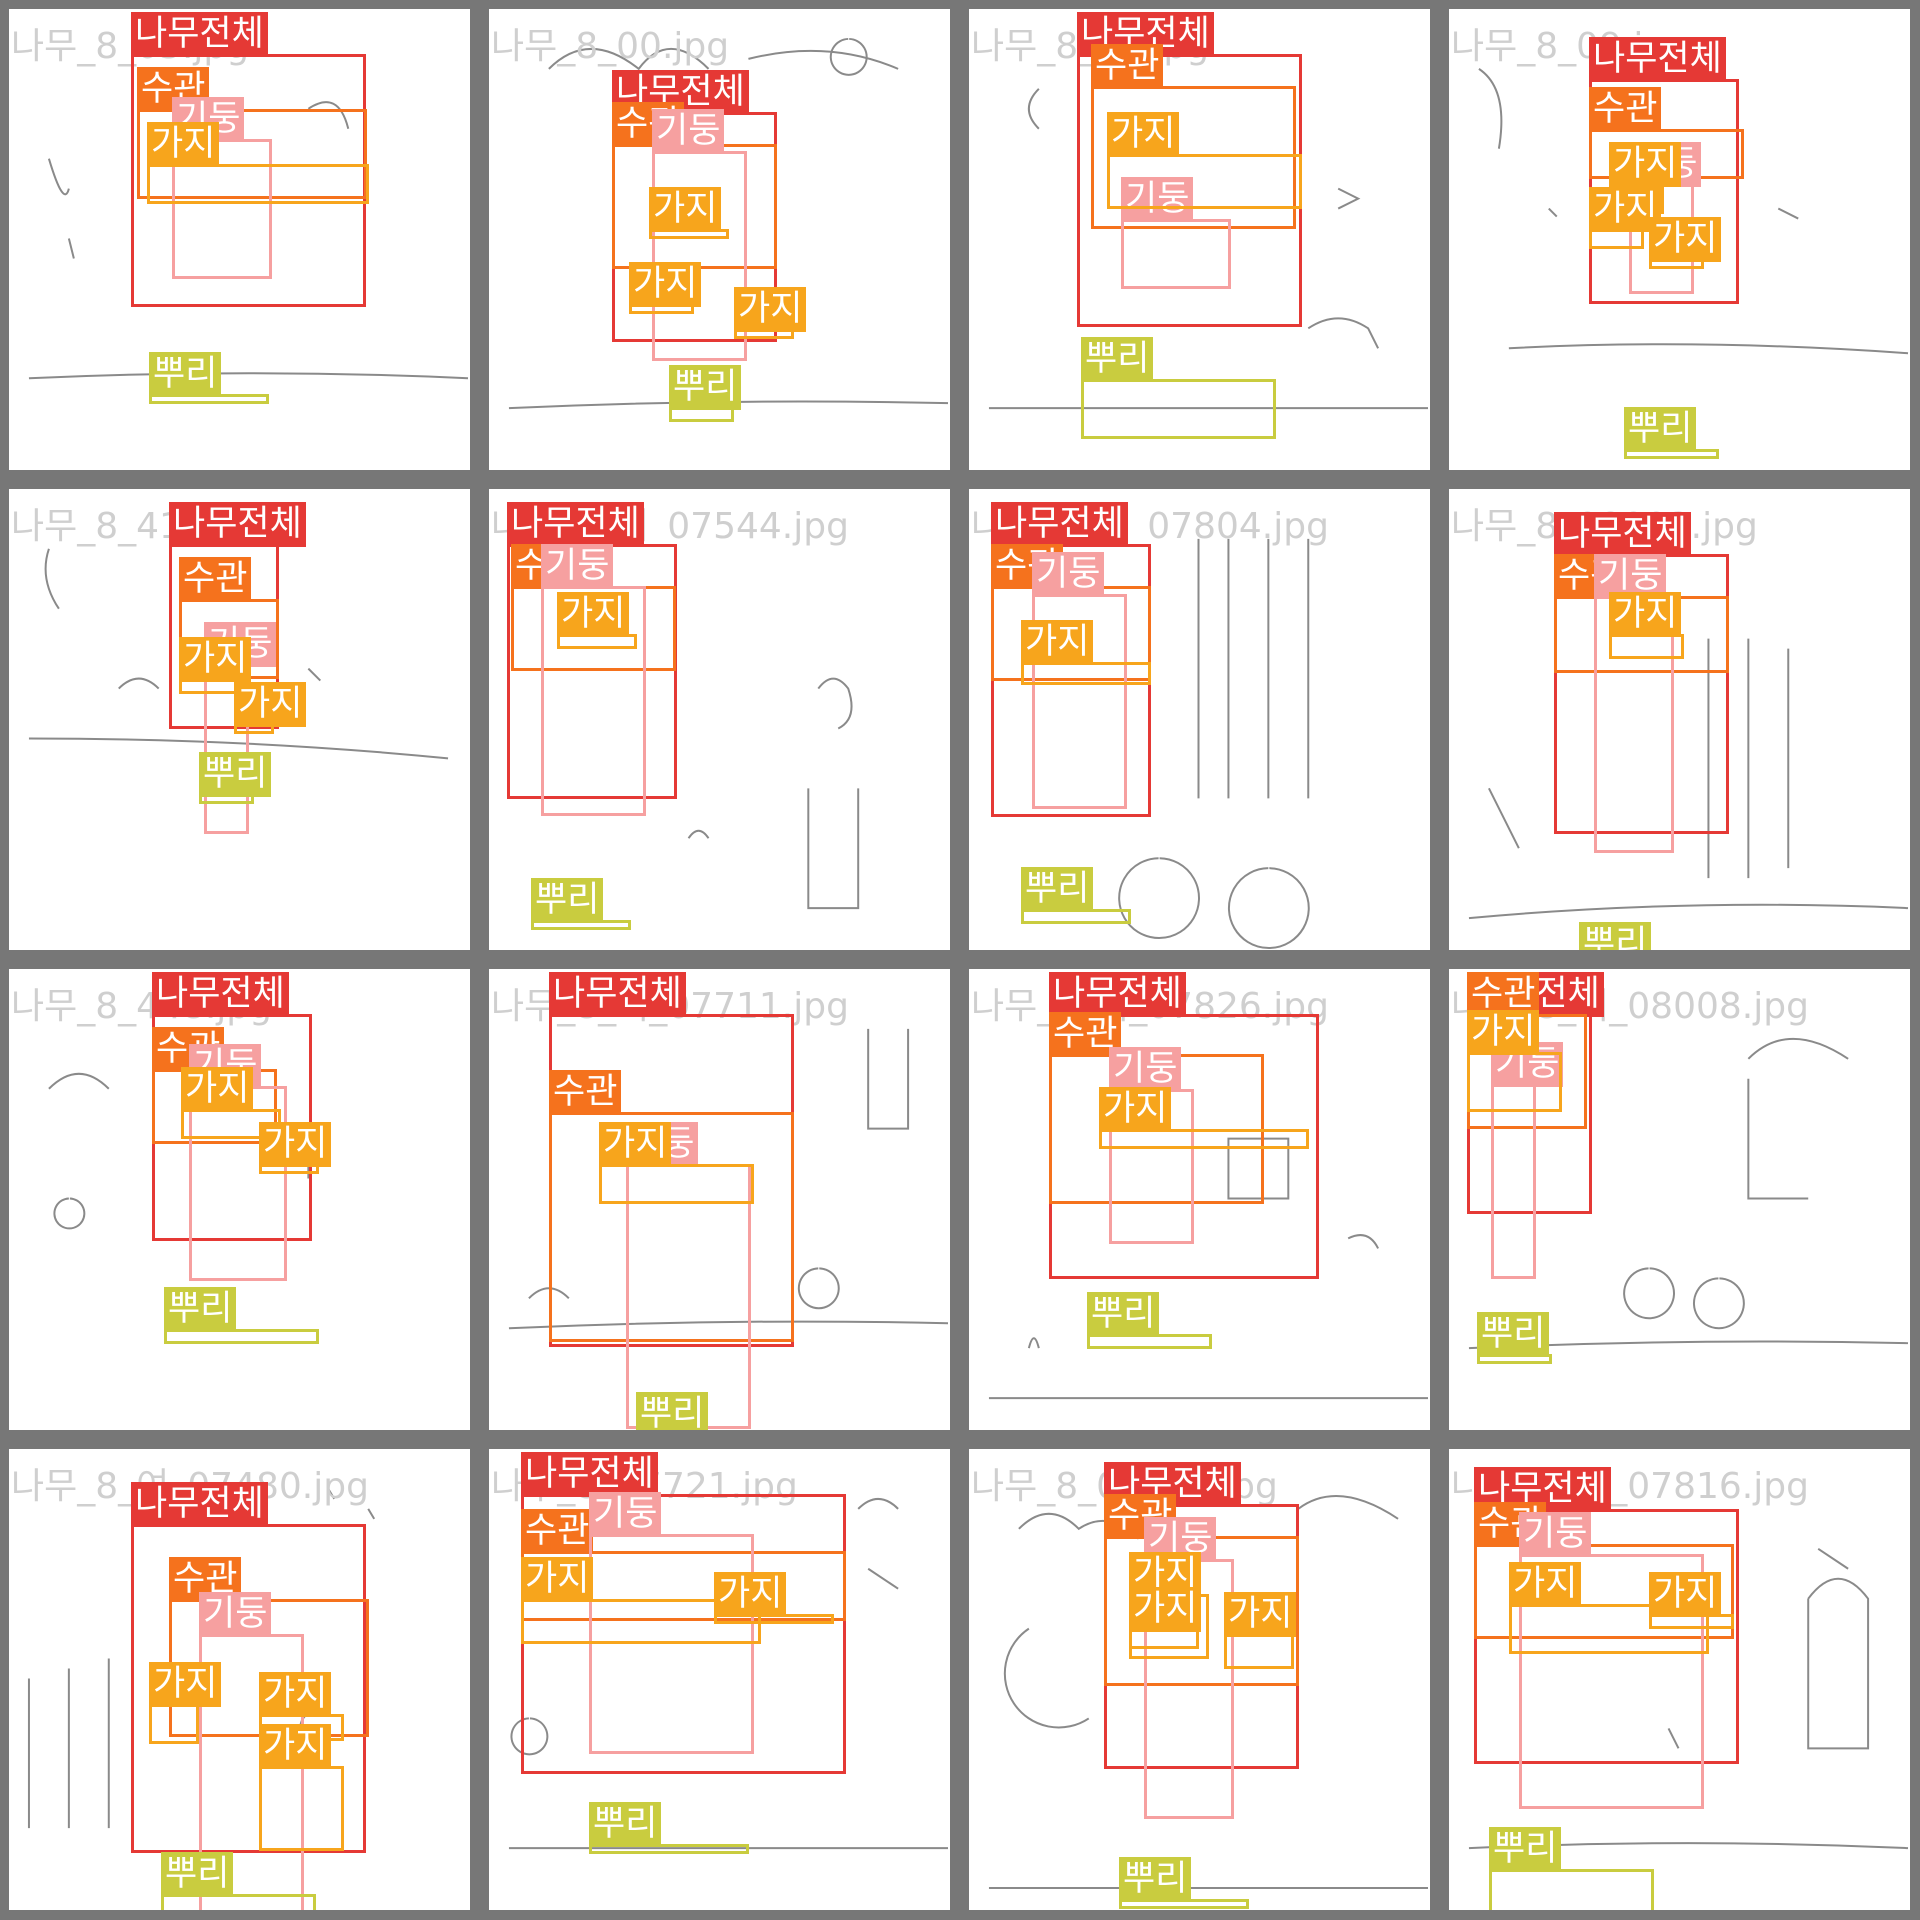  I want to click on bbox-crown: 수관, so click(671, 1206).